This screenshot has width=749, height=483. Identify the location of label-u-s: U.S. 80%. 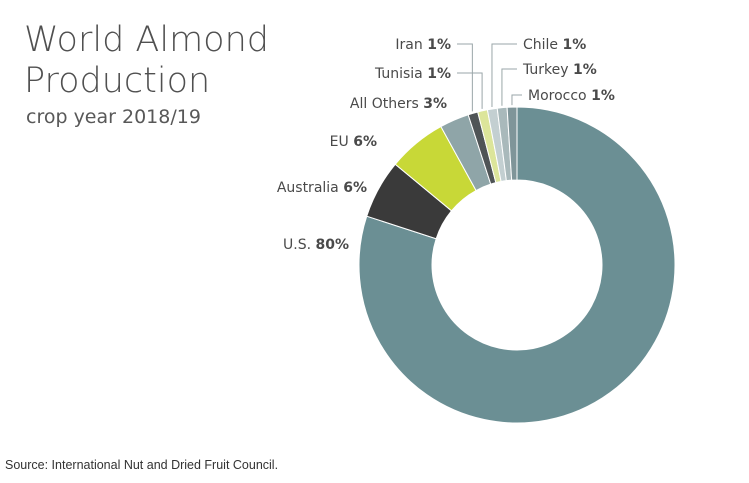
(316, 245).